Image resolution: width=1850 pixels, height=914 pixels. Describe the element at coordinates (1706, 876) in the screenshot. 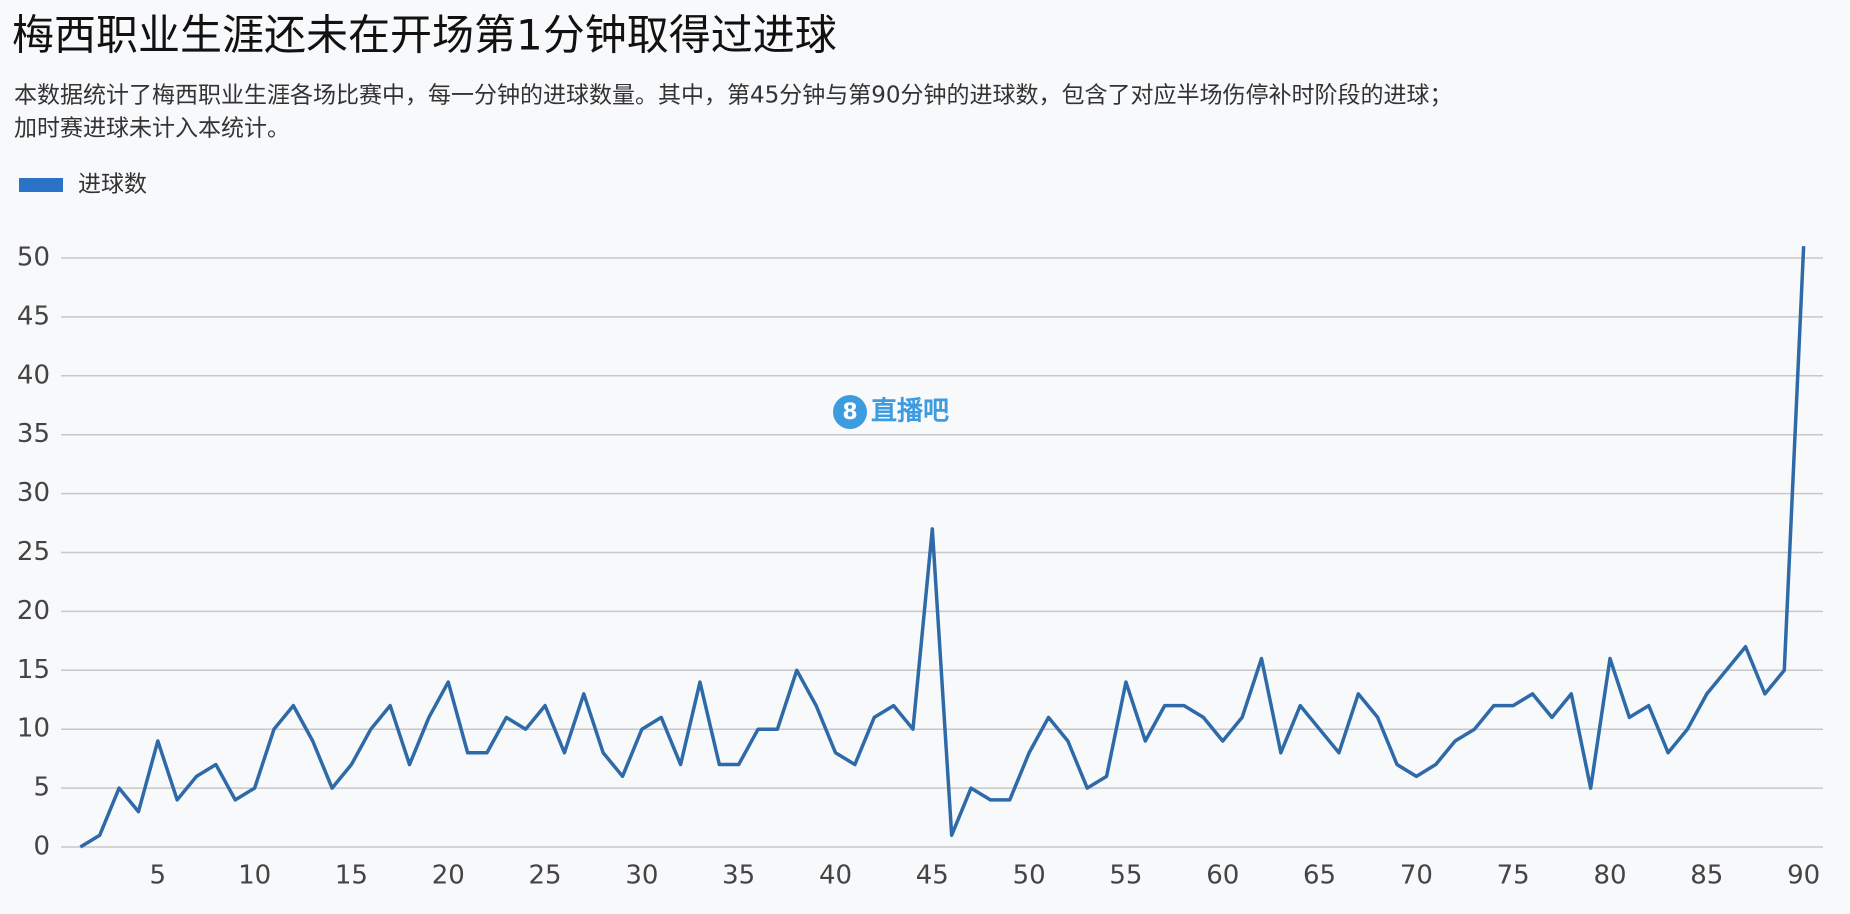

I see `x-tick-label: 85` at that location.